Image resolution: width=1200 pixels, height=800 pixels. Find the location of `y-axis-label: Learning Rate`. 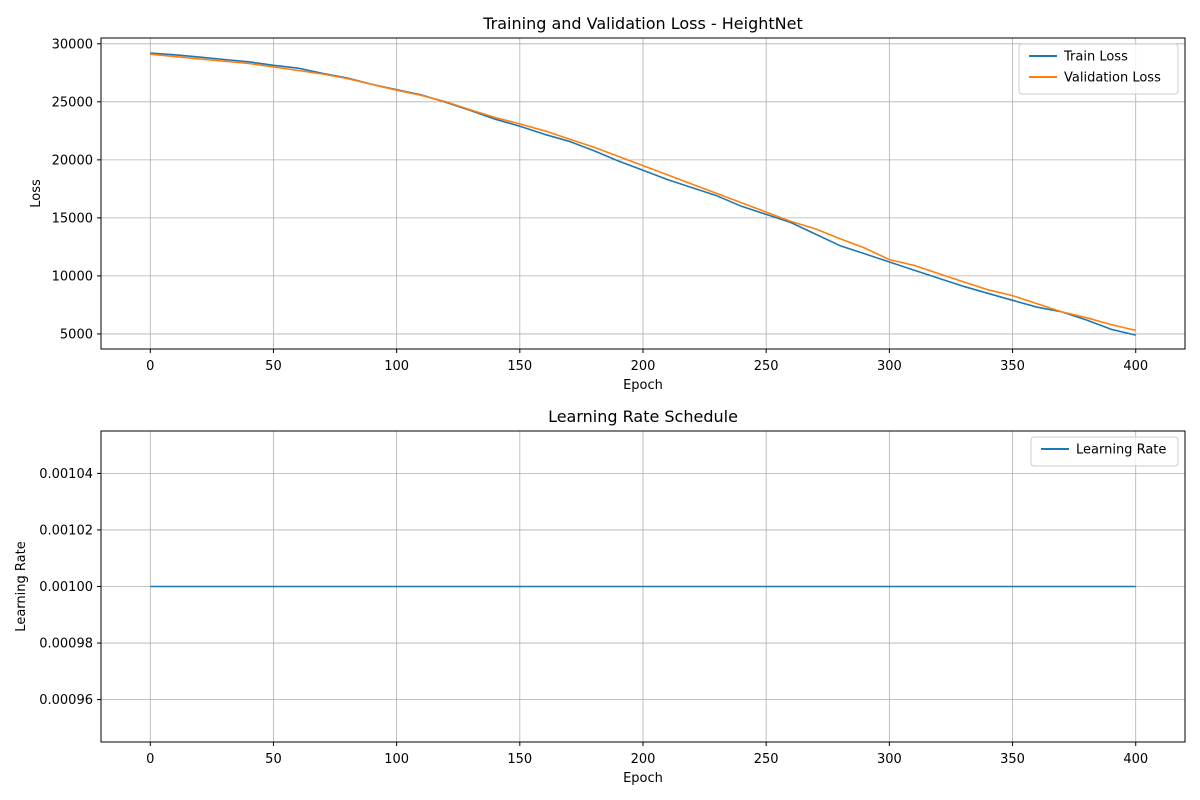

y-axis-label: Learning Rate is located at coordinates (21, 586).